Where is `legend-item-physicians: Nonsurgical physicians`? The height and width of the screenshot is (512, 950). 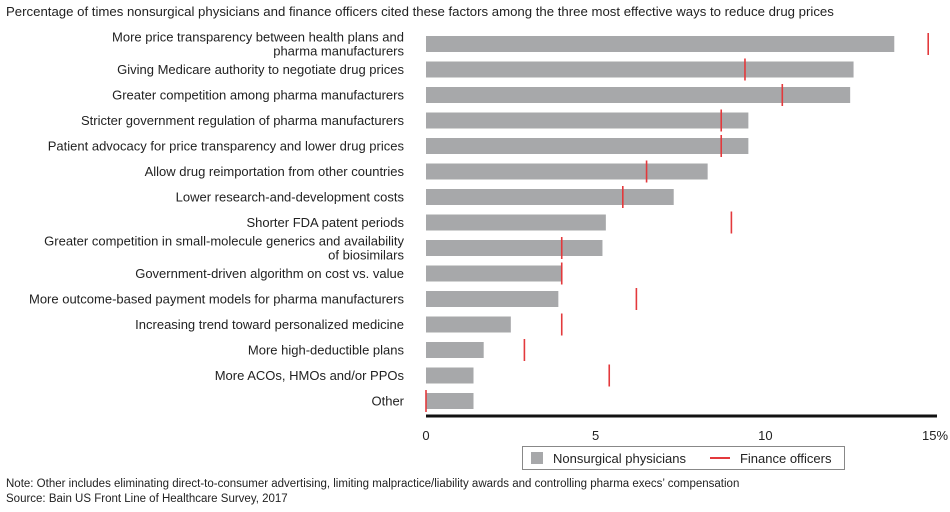 legend-item-physicians: Nonsurgical physicians is located at coordinates (608, 458).